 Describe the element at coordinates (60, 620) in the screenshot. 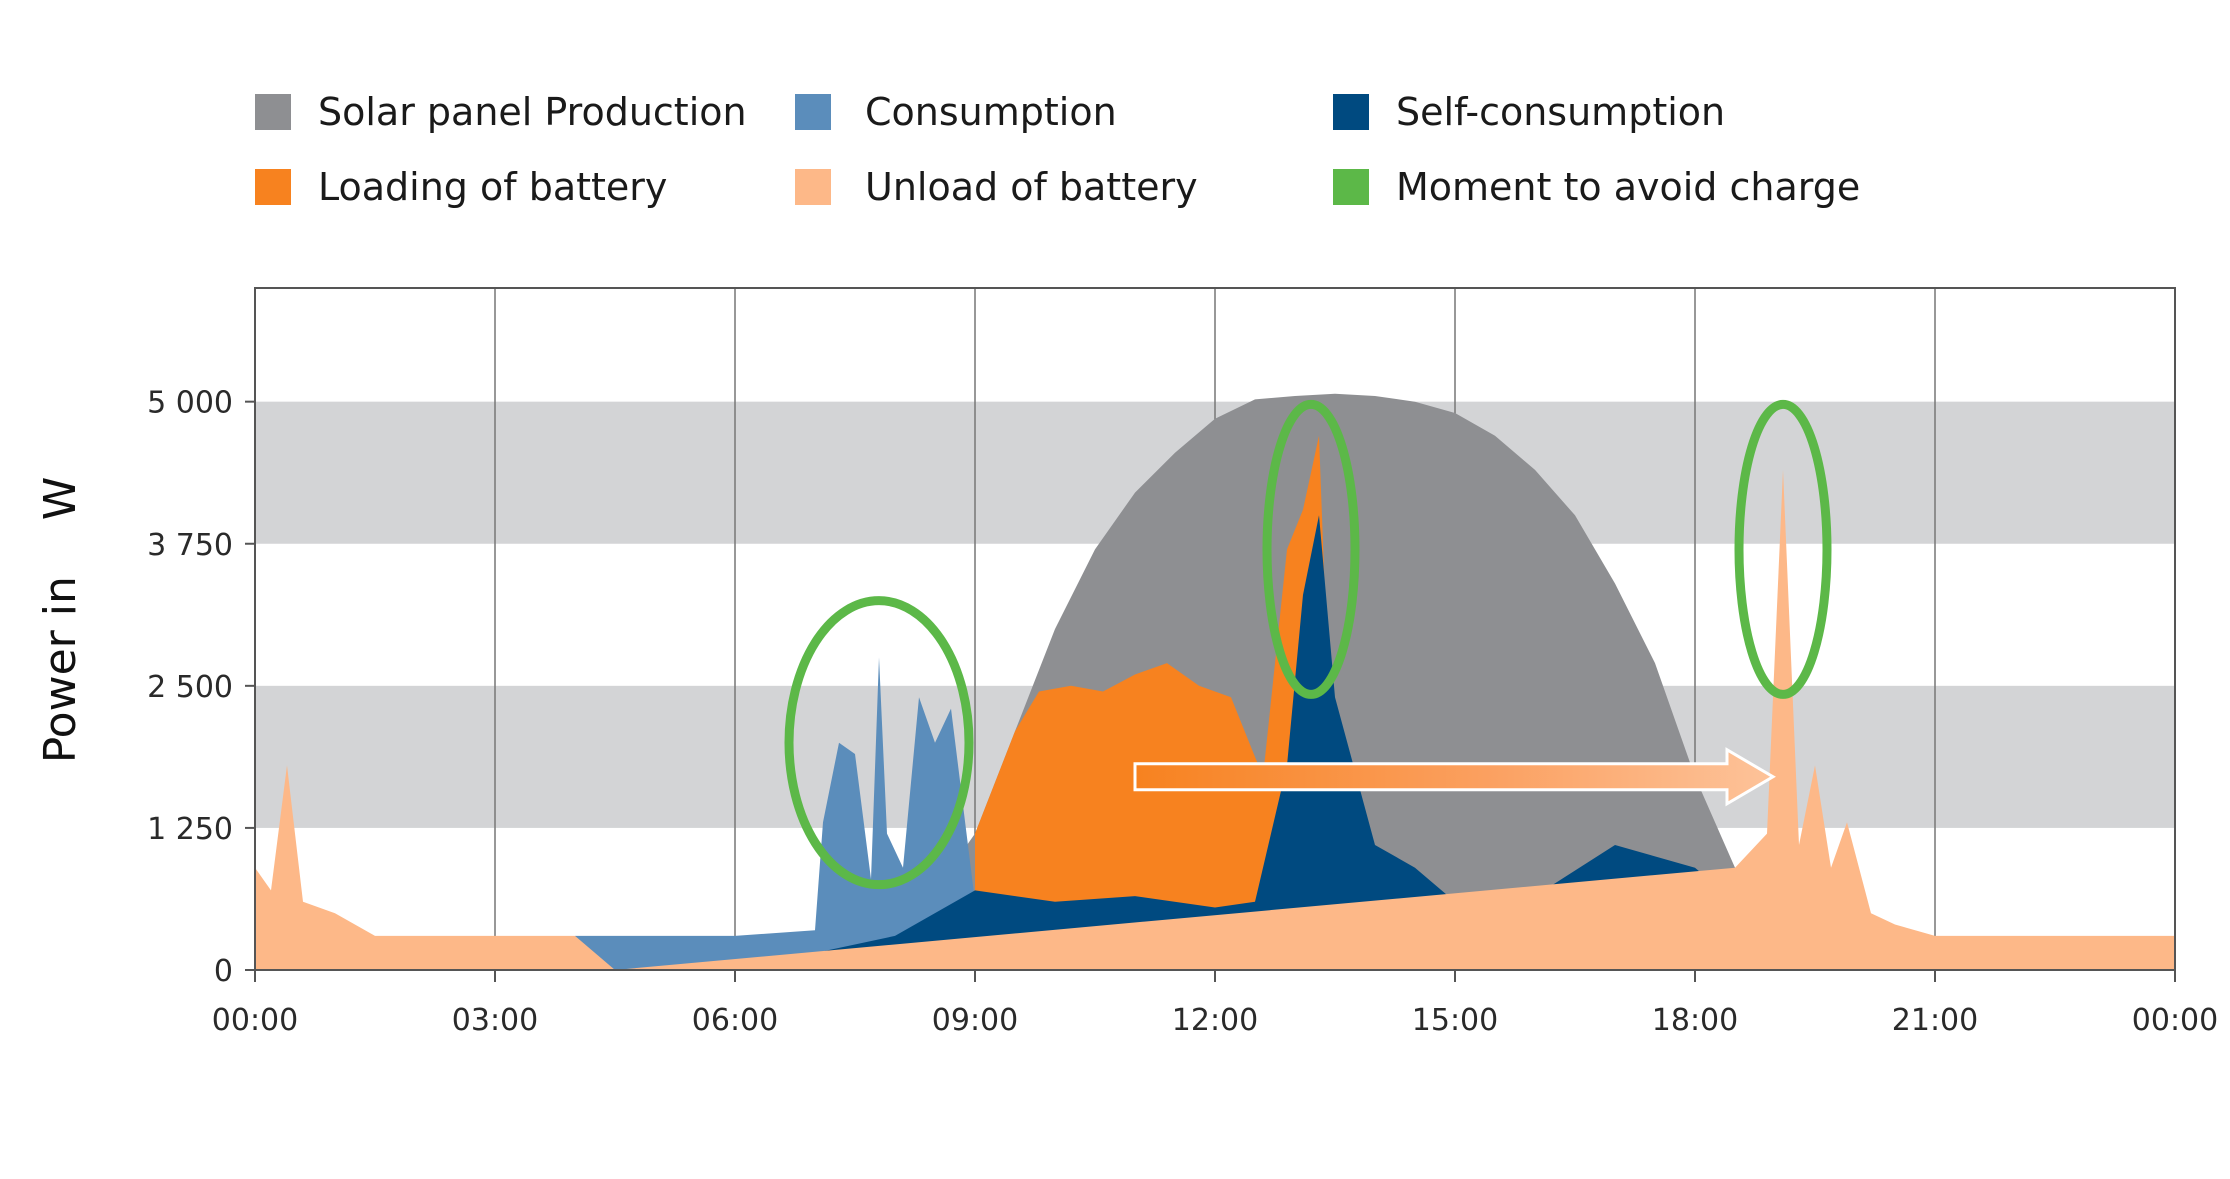

I see `y-axis-title: Power in W` at that location.